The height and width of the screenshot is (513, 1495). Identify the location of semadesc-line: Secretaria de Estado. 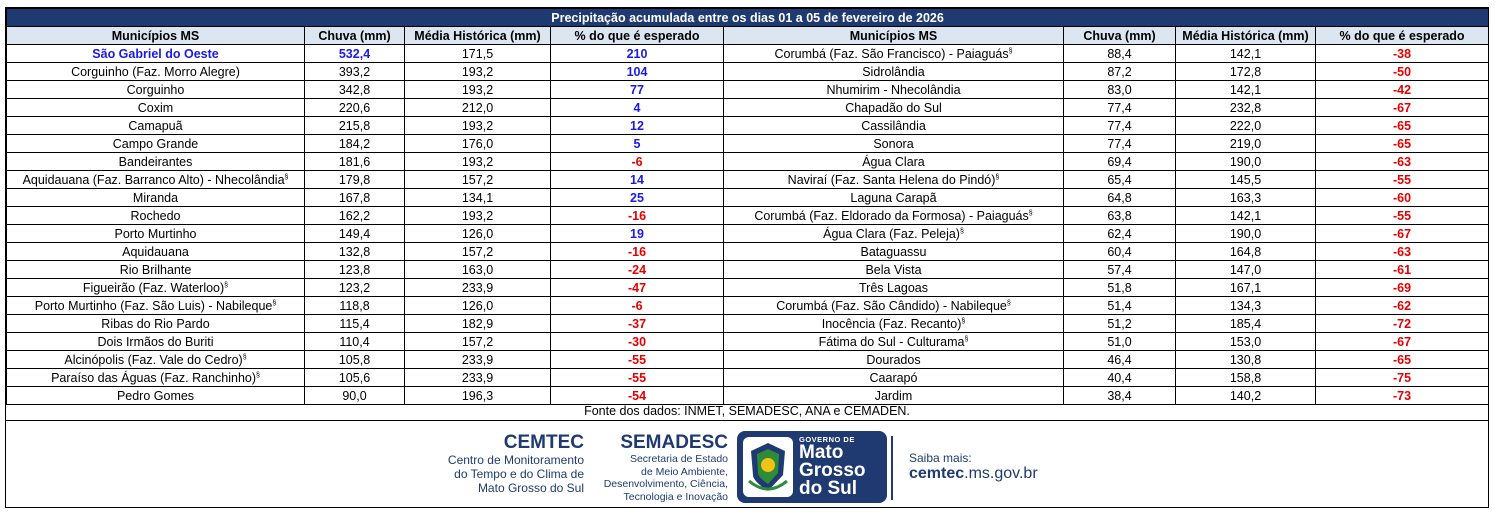
(678, 459).